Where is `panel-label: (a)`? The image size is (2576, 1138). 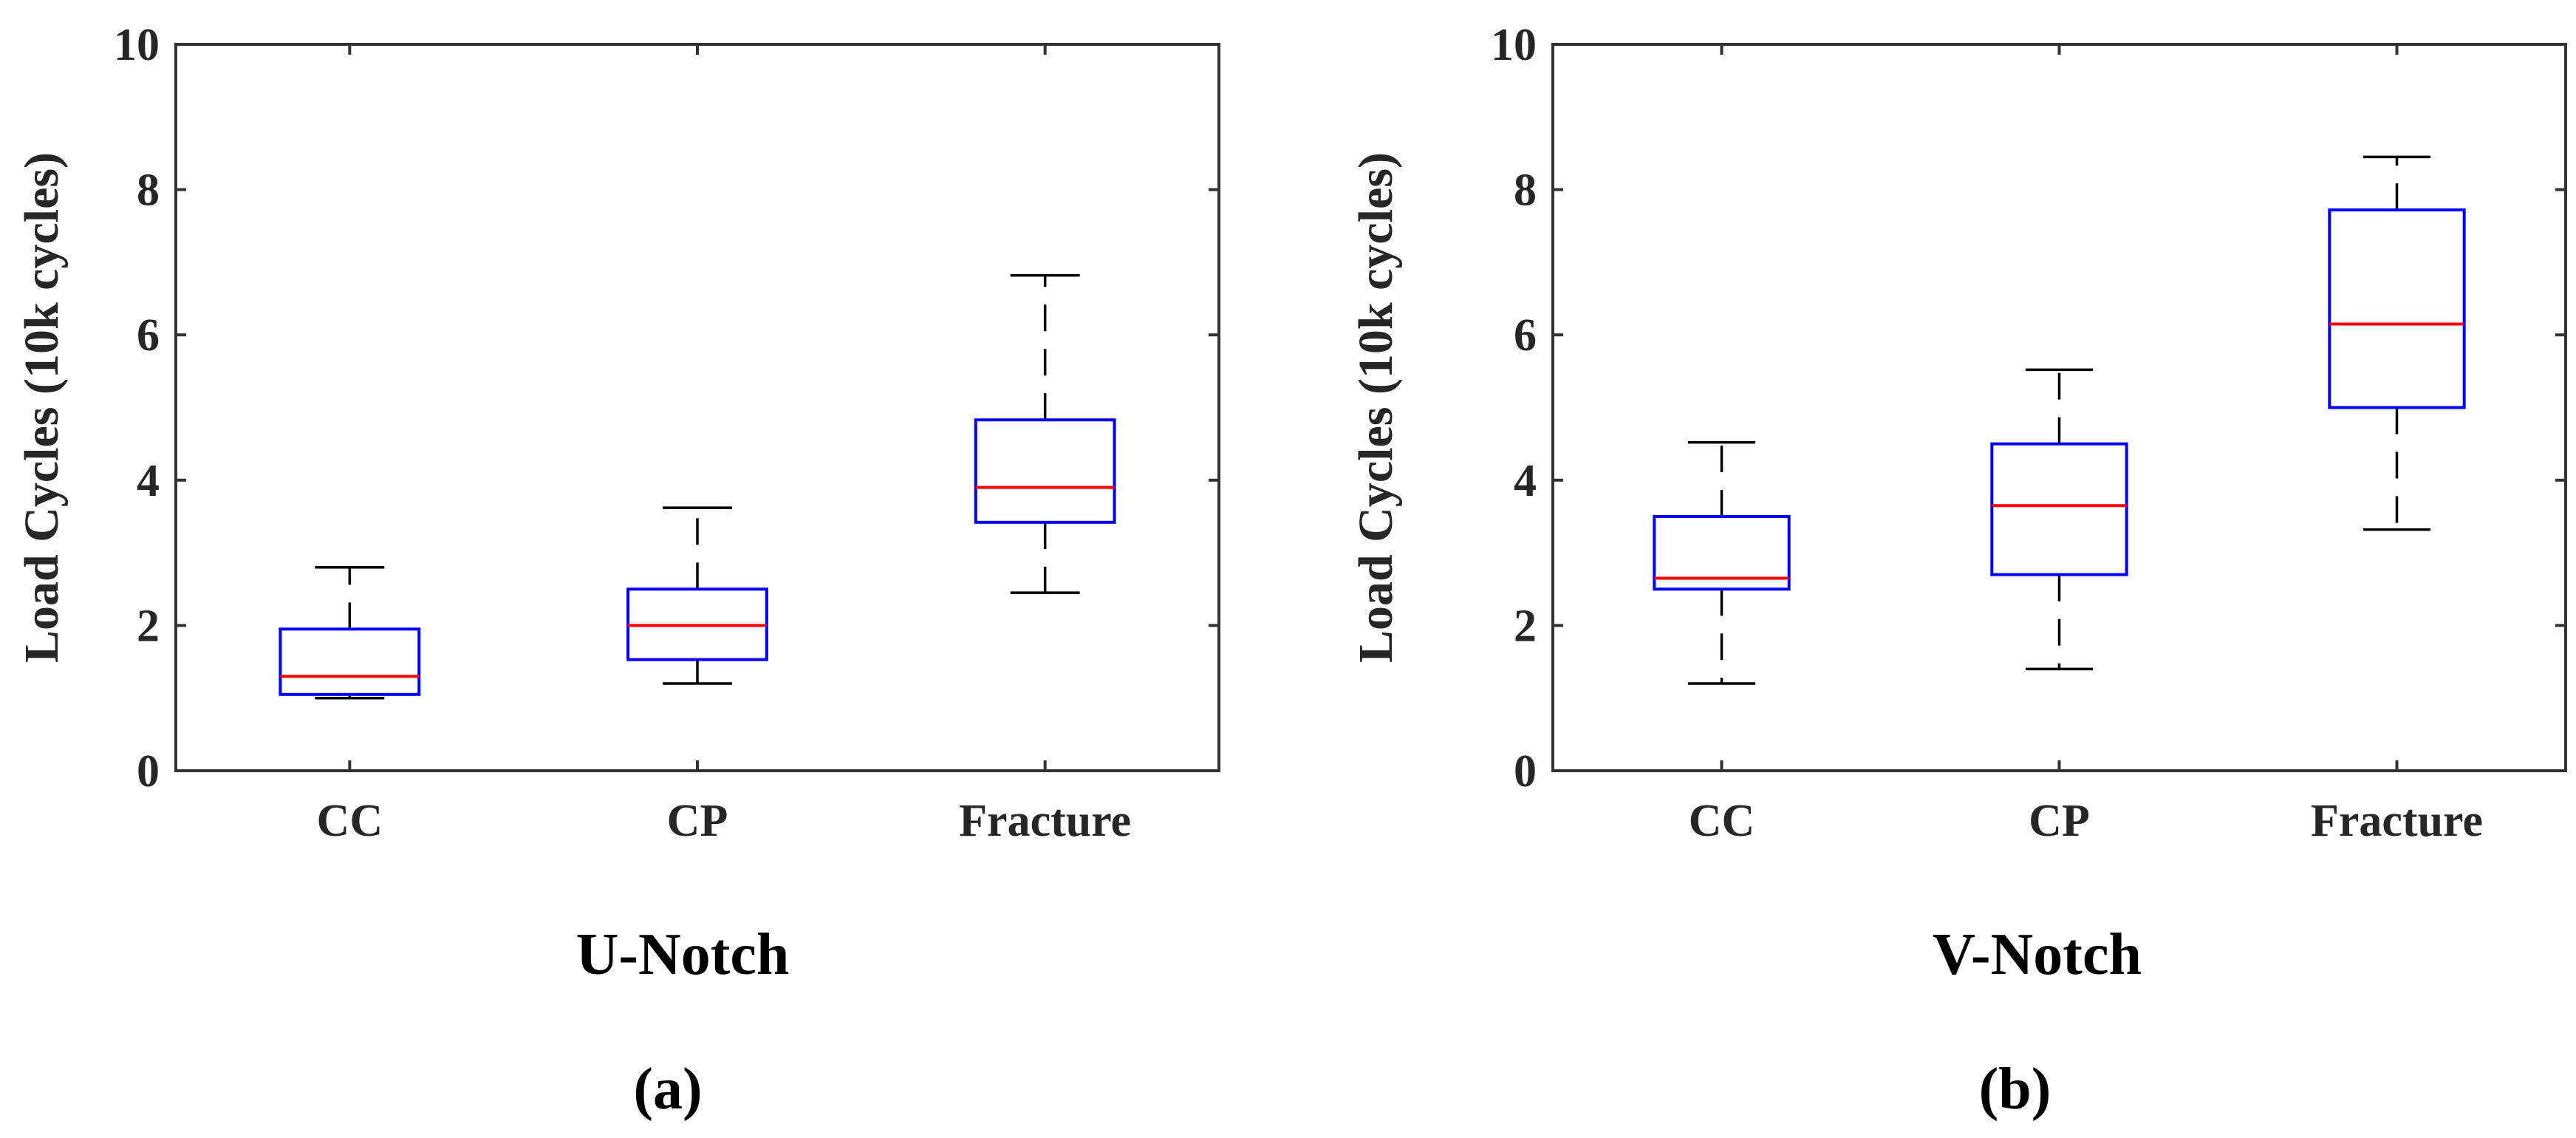
panel-label: (a) is located at coordinates (667, 1089).